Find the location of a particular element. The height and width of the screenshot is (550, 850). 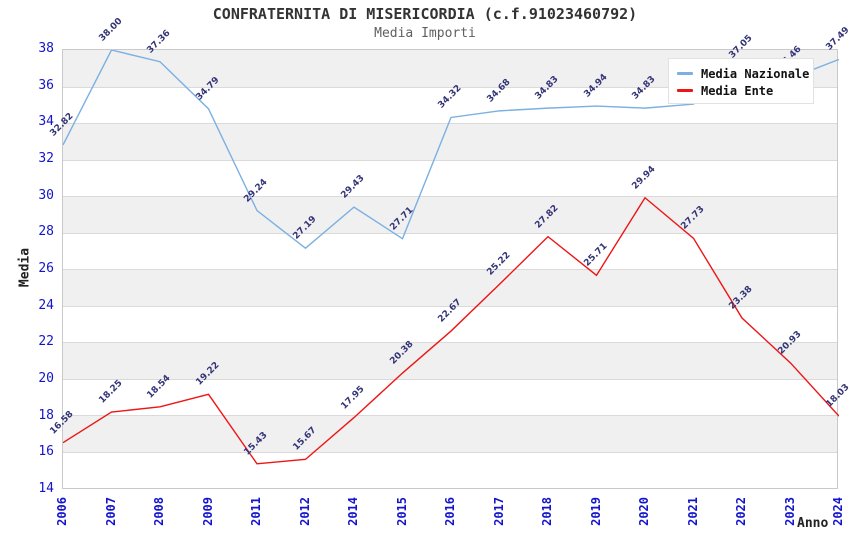

legend-label: Media Nazionale is located at coordinates (755, 73).